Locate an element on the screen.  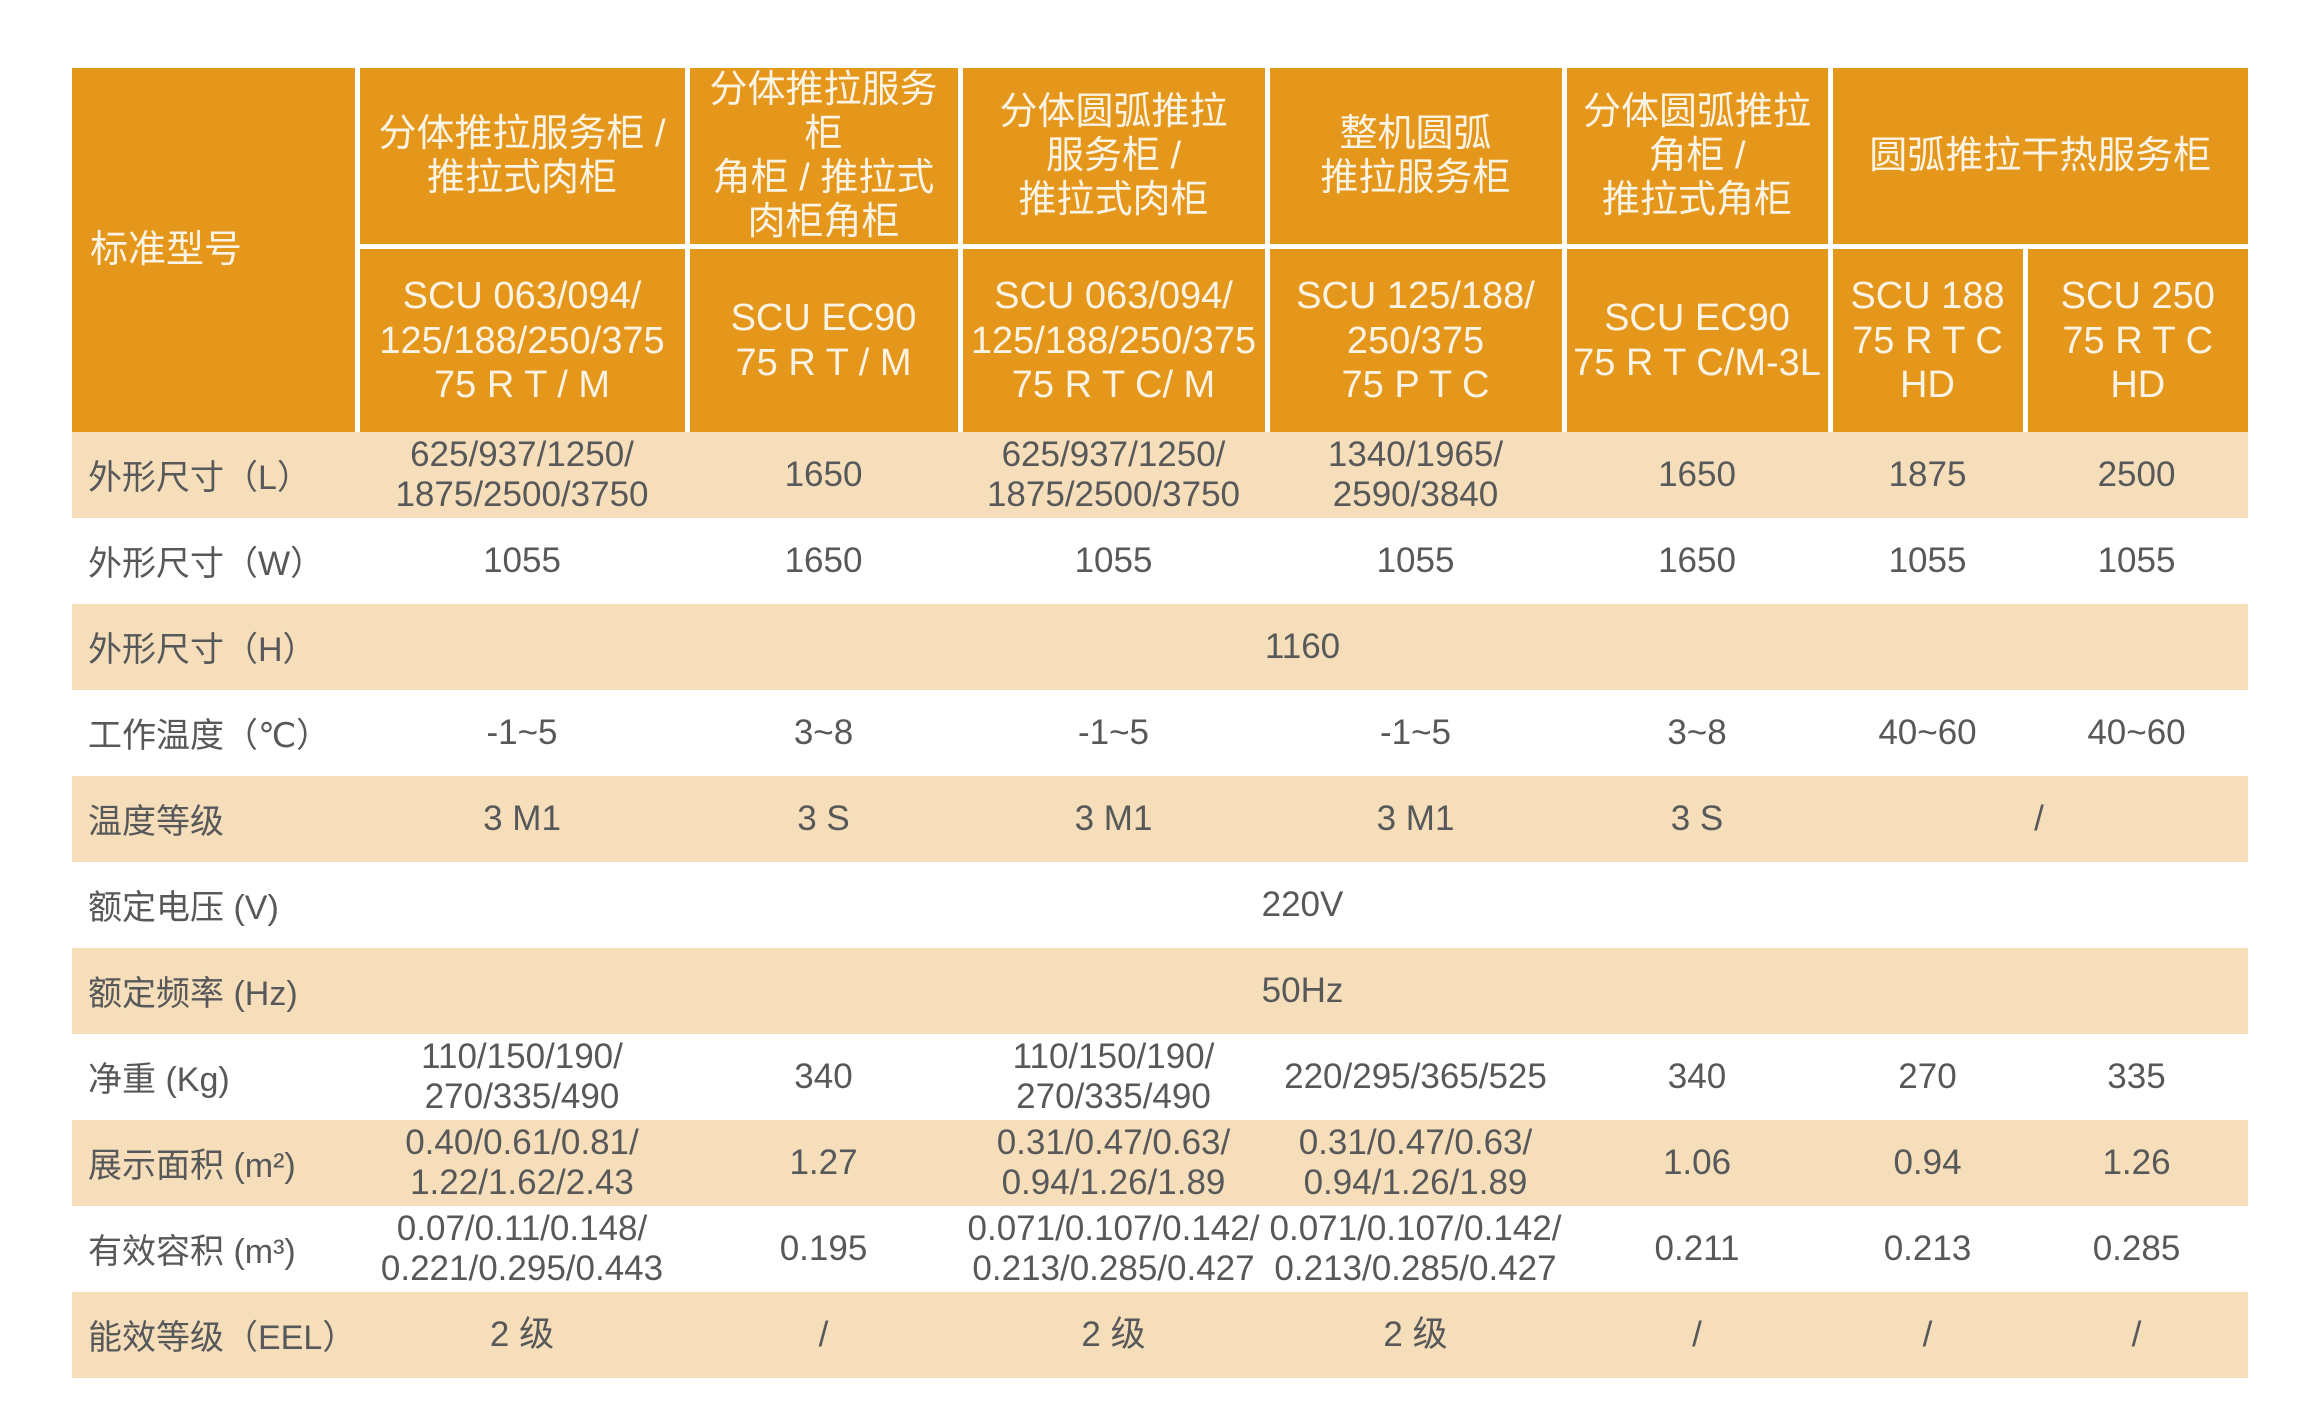
spec-value: 0.211 is located at coordinates (1697, 1248).